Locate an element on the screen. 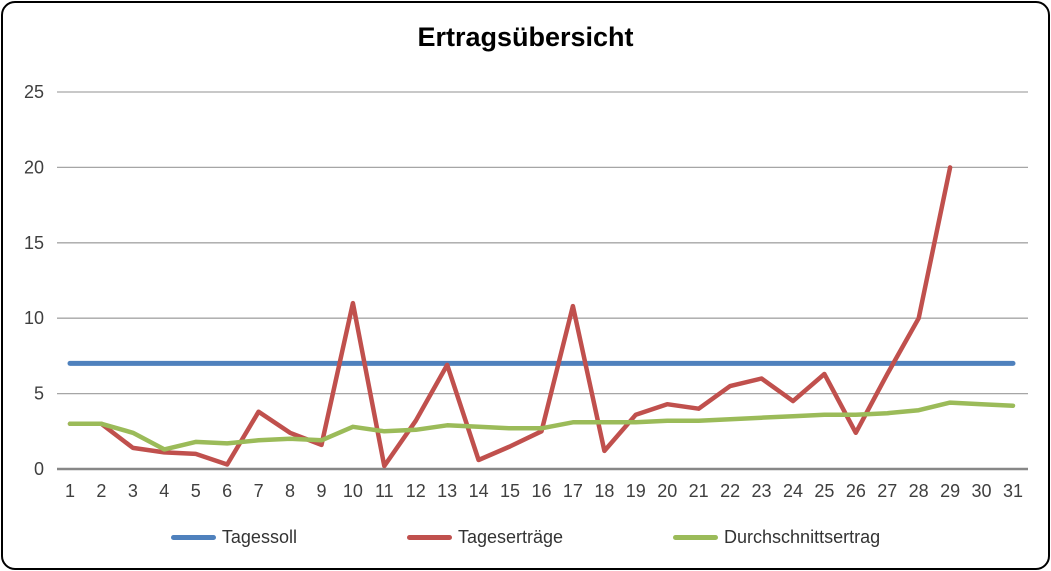  tagessoll-line-swatch is located at coordinates (193, 537).